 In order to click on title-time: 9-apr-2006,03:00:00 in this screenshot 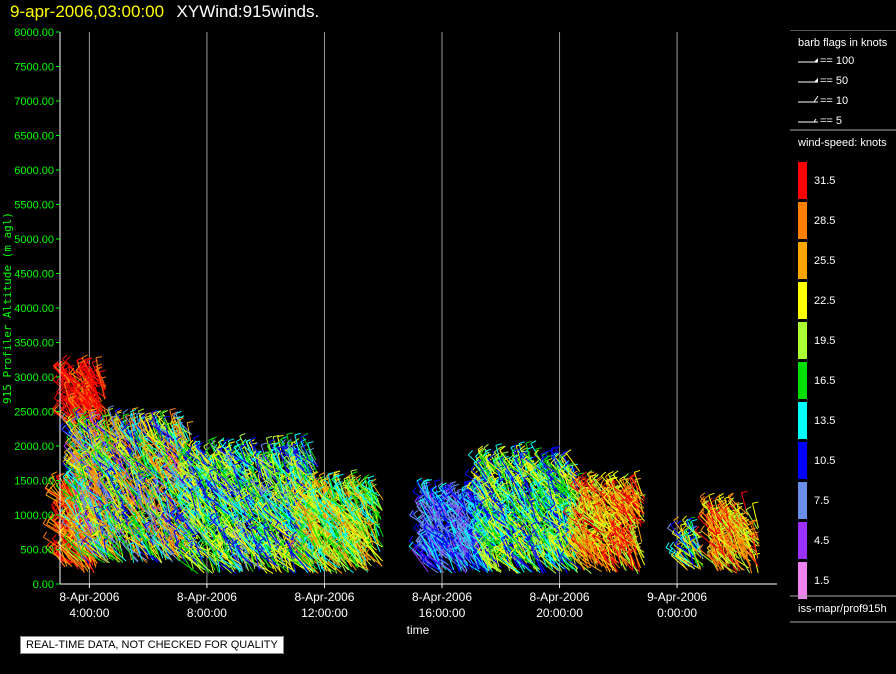, I will do `click(87, 11)`.